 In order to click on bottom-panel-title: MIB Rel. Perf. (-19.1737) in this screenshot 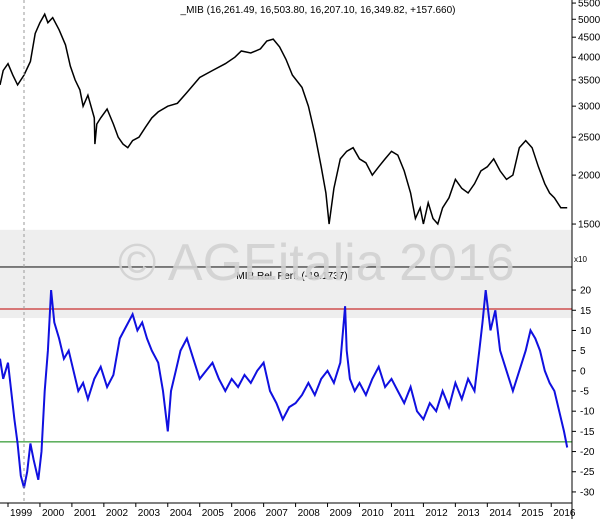, I will do `click(291, 276)`.